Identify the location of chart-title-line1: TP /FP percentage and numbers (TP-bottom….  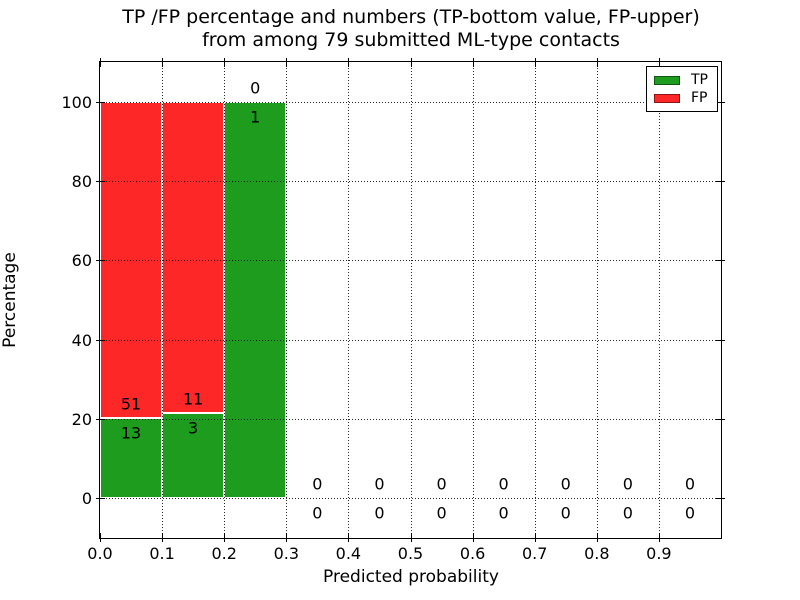
(411, 17).